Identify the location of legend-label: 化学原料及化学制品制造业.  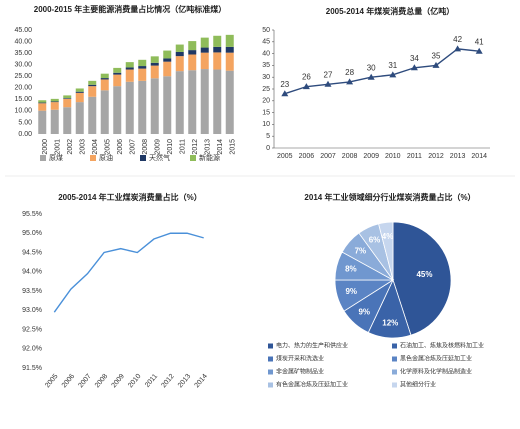
(436, 372).